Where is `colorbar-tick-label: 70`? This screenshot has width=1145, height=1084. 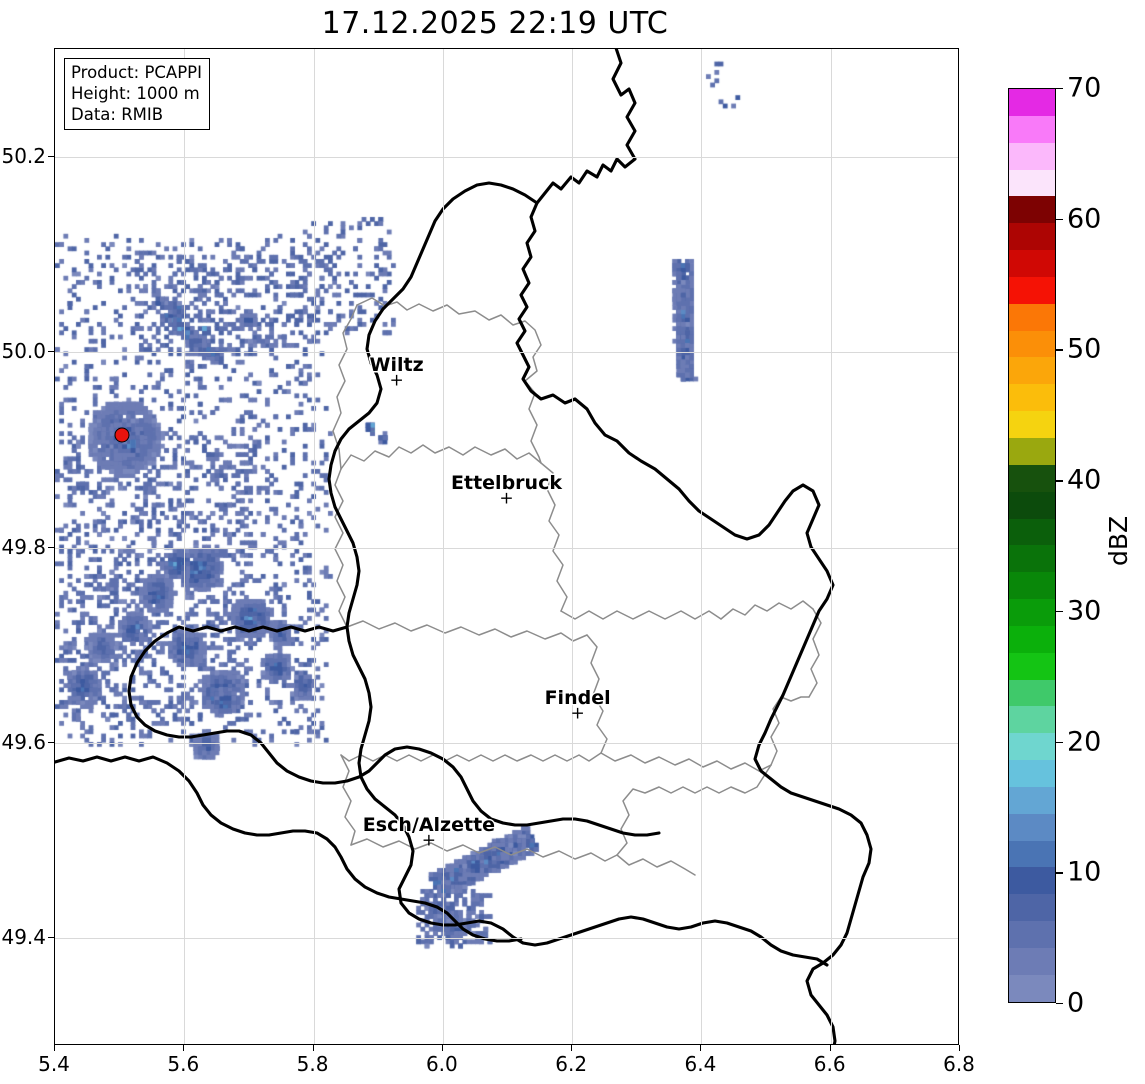 colorbar-tick-label: 70 is located at coordinates (1084, 88).